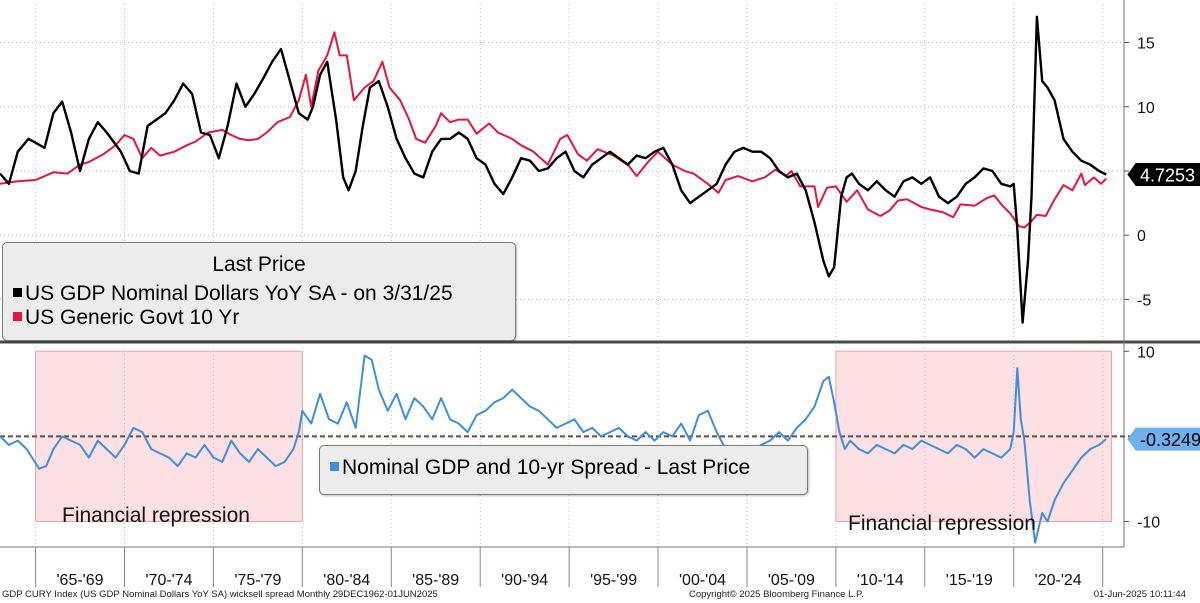  What do you see at coordinates (17, 292) in the screenshot?
I see `legend-swatch-gdp` at bounding box center [17, 292].